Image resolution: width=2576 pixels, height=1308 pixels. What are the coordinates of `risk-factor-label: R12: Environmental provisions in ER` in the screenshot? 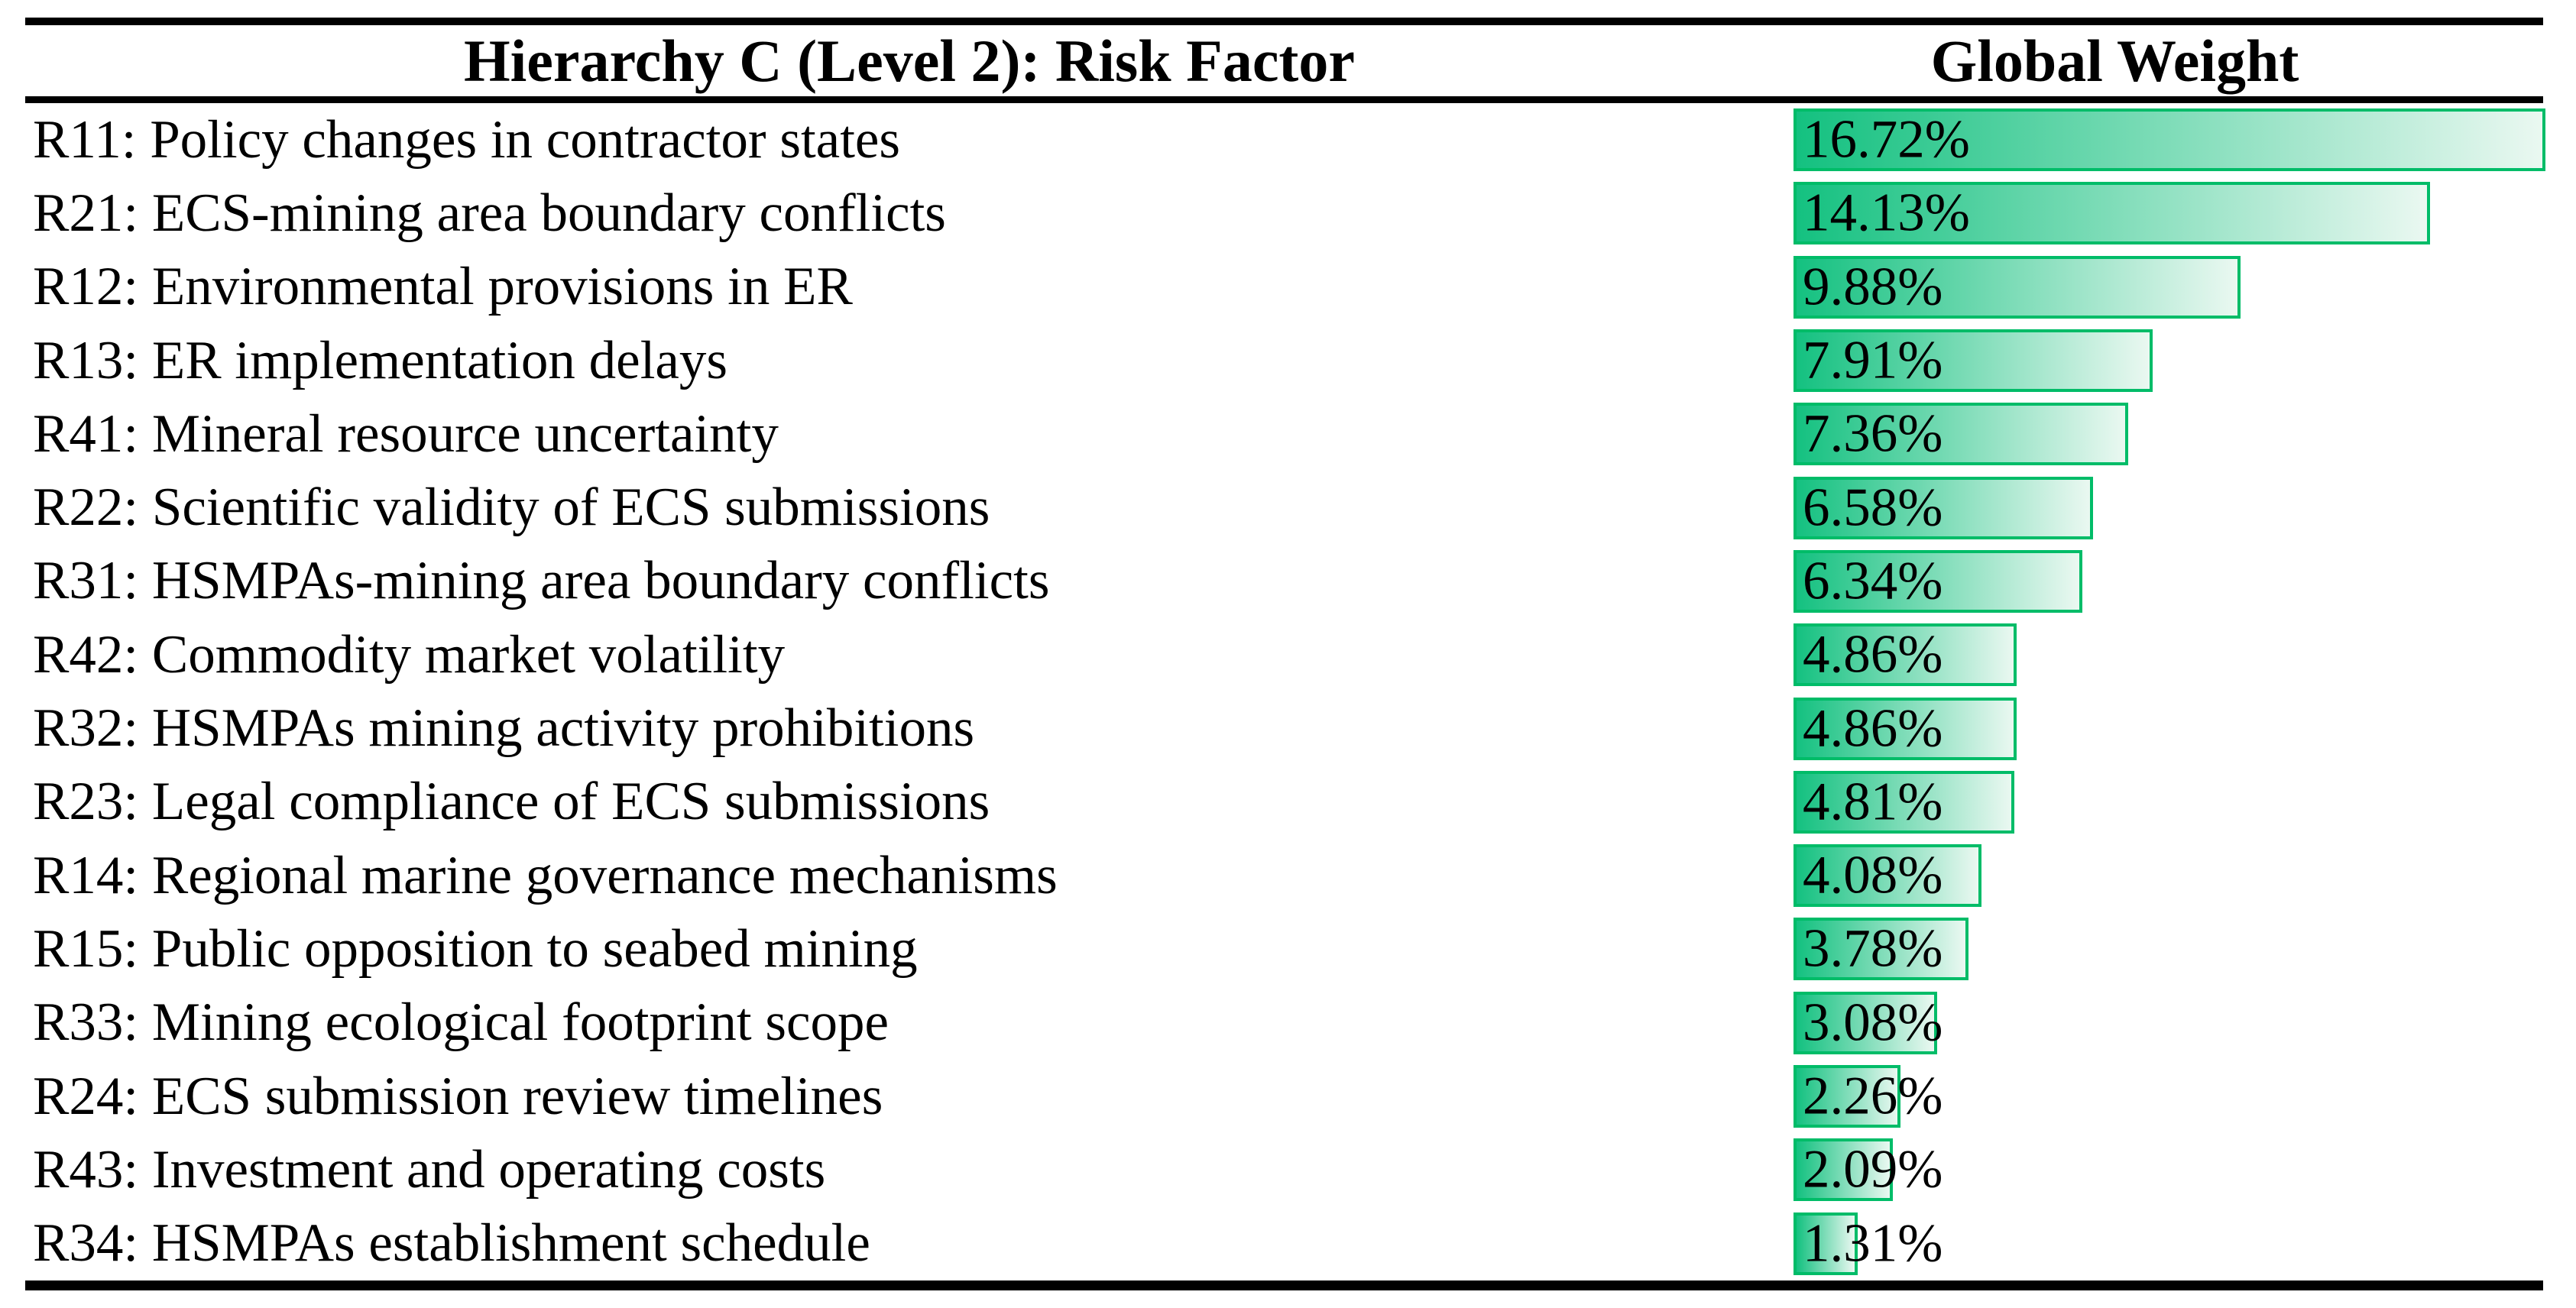 It's located at (443, 287).